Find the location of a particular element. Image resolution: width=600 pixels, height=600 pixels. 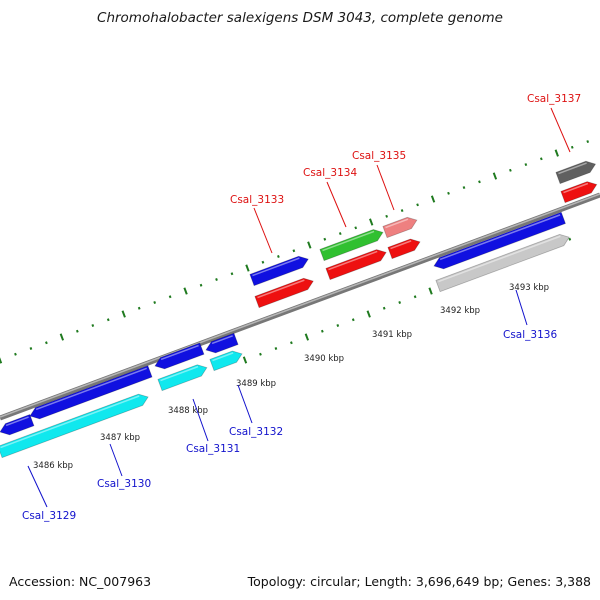

gene-arrow-csal-3129-top-sheen is located at coordinates (17, 421).